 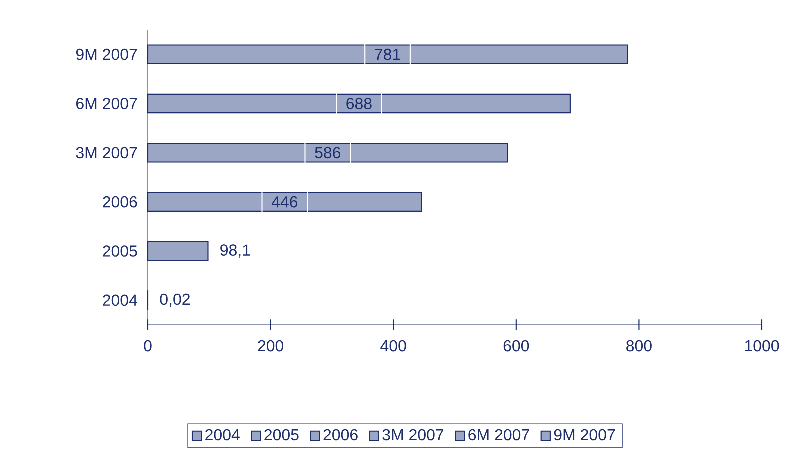 What do you see at coordinates (120, 300) in the screenshot?
I see `y-tick-label: 2004` at bounding box center [120, 300].